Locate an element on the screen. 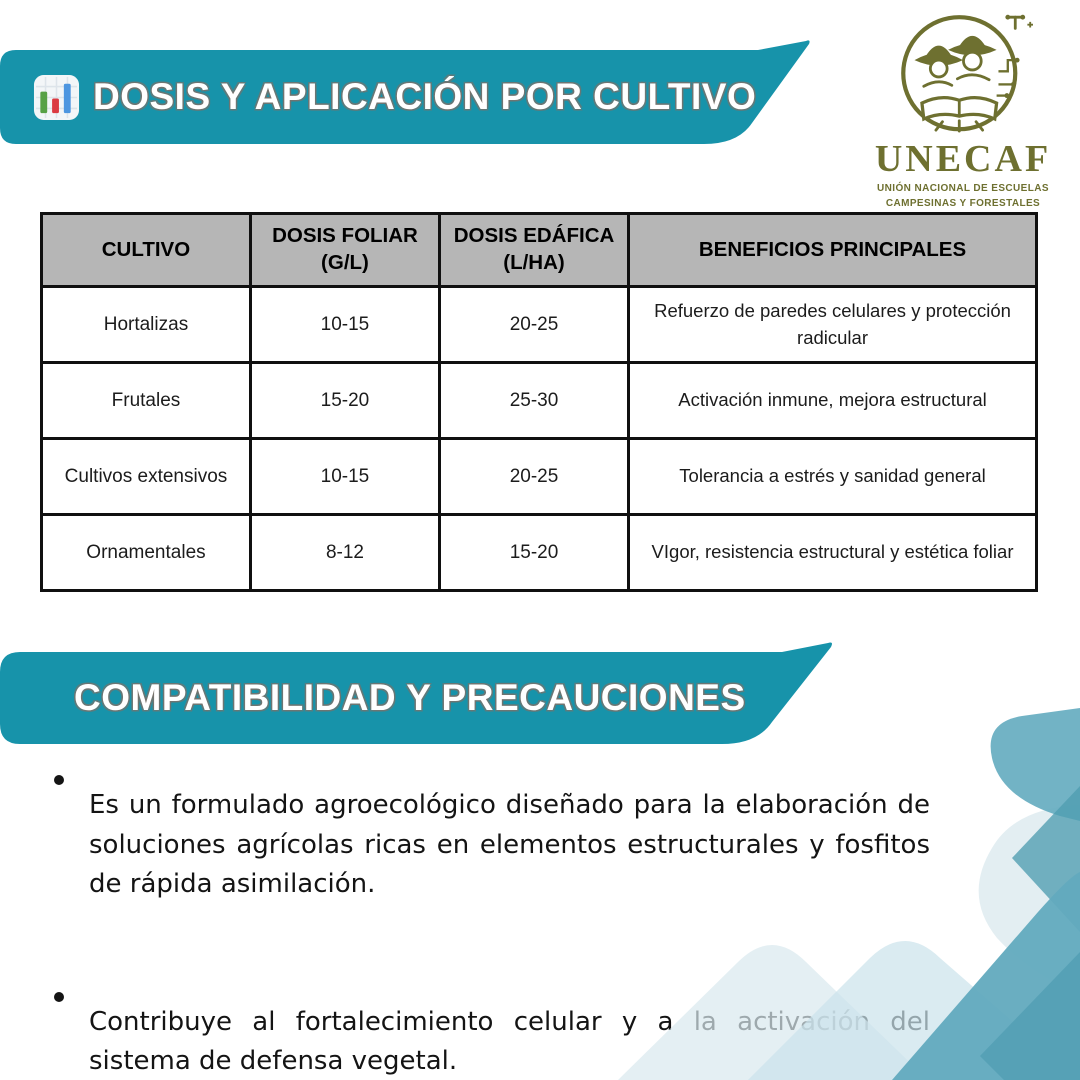  section-title: COMPATIBILIDAD Y PRECAUCIONES is located at coordinates (410, 697).